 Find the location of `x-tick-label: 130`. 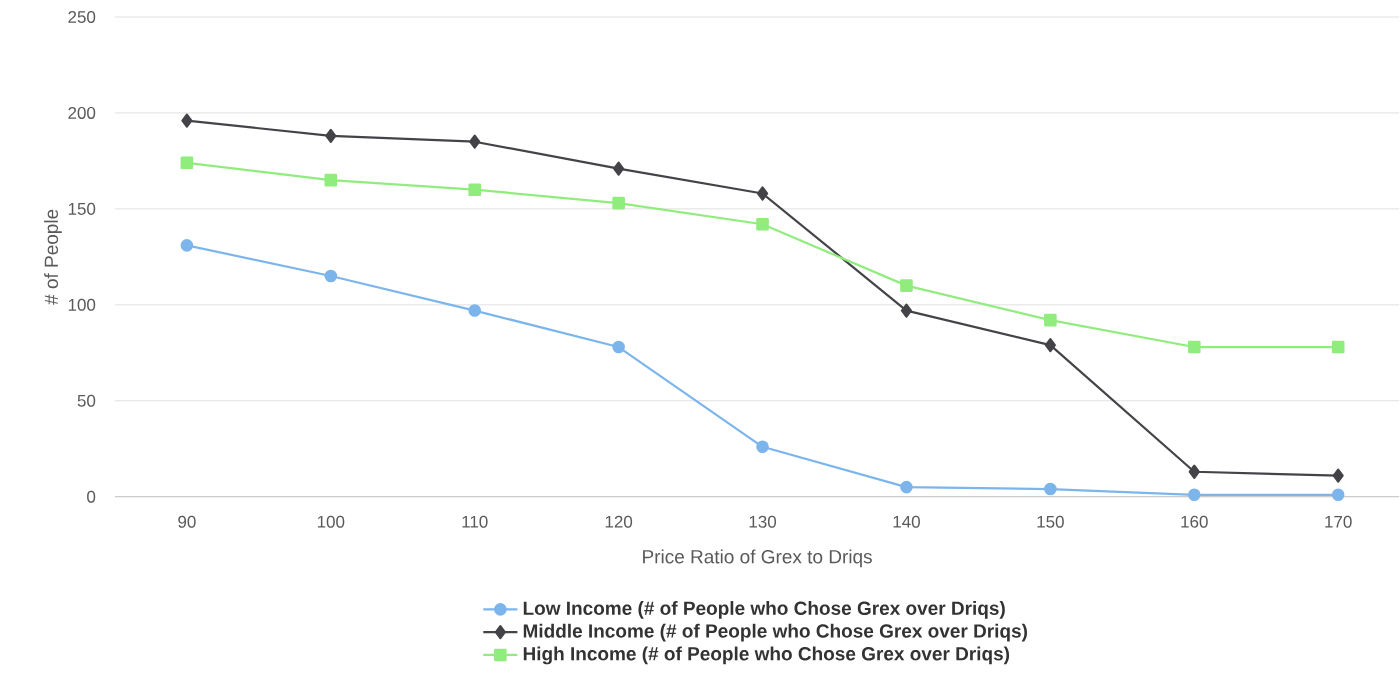

x-tick-label: 130 is located at coordinates (763, 521).